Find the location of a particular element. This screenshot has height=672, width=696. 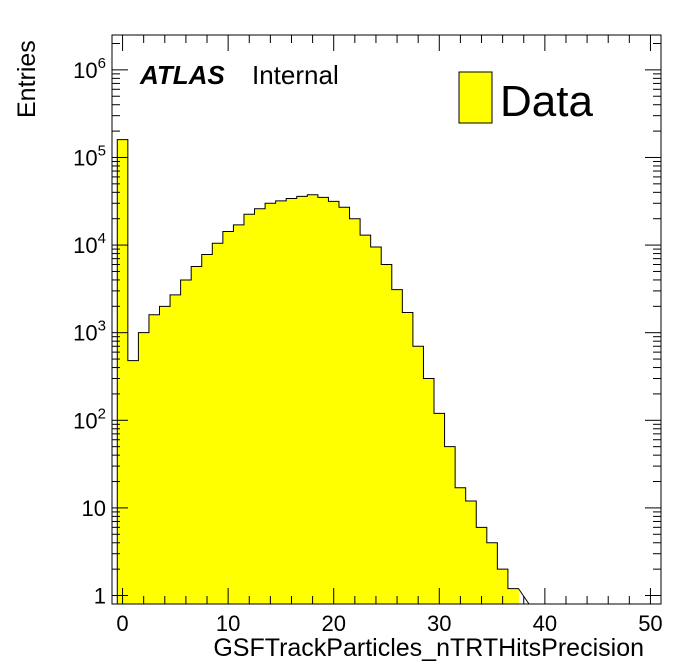

y-tick-label: 10⁶ is located at coordinates (89, 69).